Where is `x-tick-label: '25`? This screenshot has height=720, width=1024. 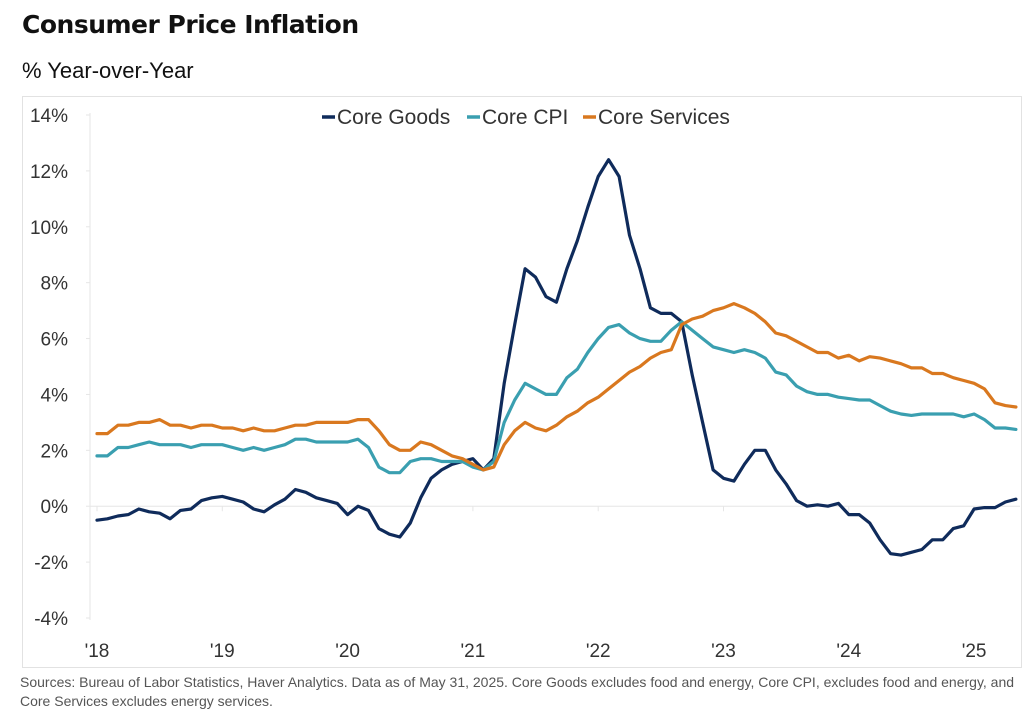
x-tick-label: '25 is located at coordinates (974, 651).